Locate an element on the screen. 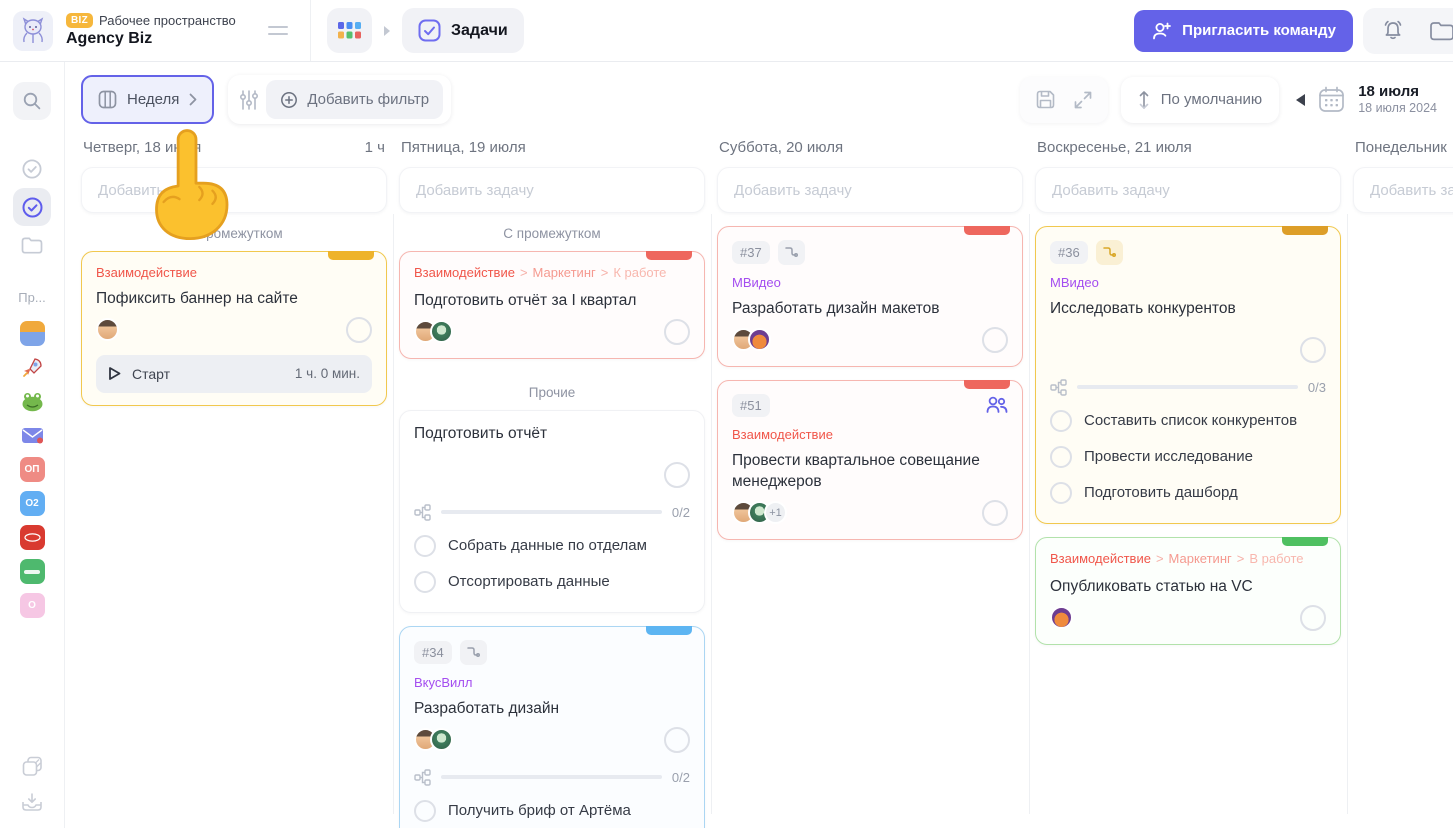 The height and width of the screenshot is (829, 1453). group-meeting-icon is located at coordinates (997, 405).